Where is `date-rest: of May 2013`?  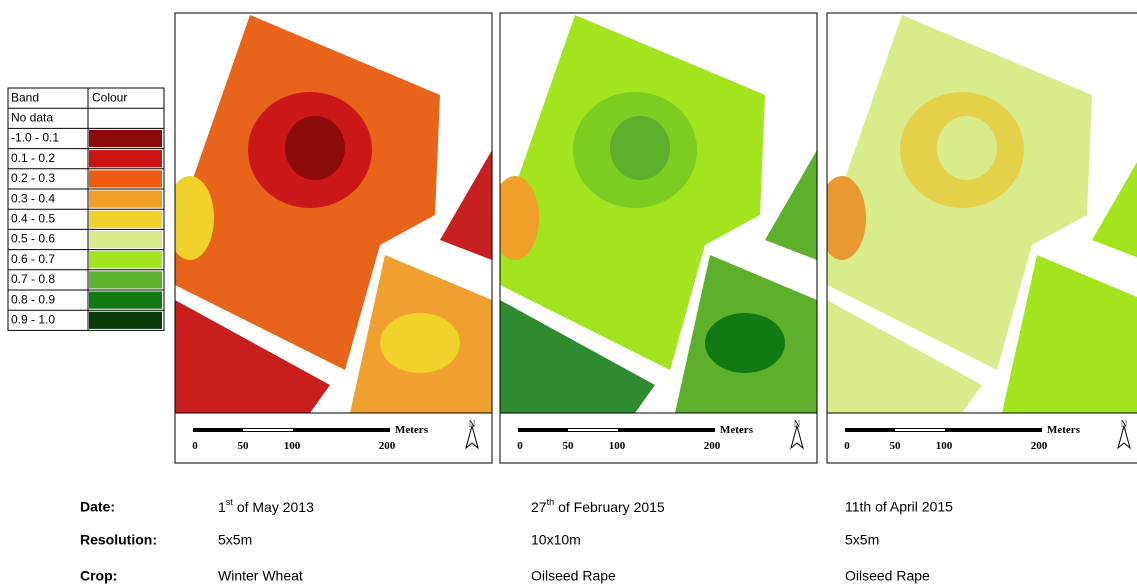
date-rest: of May 2013 is located at coordinates (275, 507).